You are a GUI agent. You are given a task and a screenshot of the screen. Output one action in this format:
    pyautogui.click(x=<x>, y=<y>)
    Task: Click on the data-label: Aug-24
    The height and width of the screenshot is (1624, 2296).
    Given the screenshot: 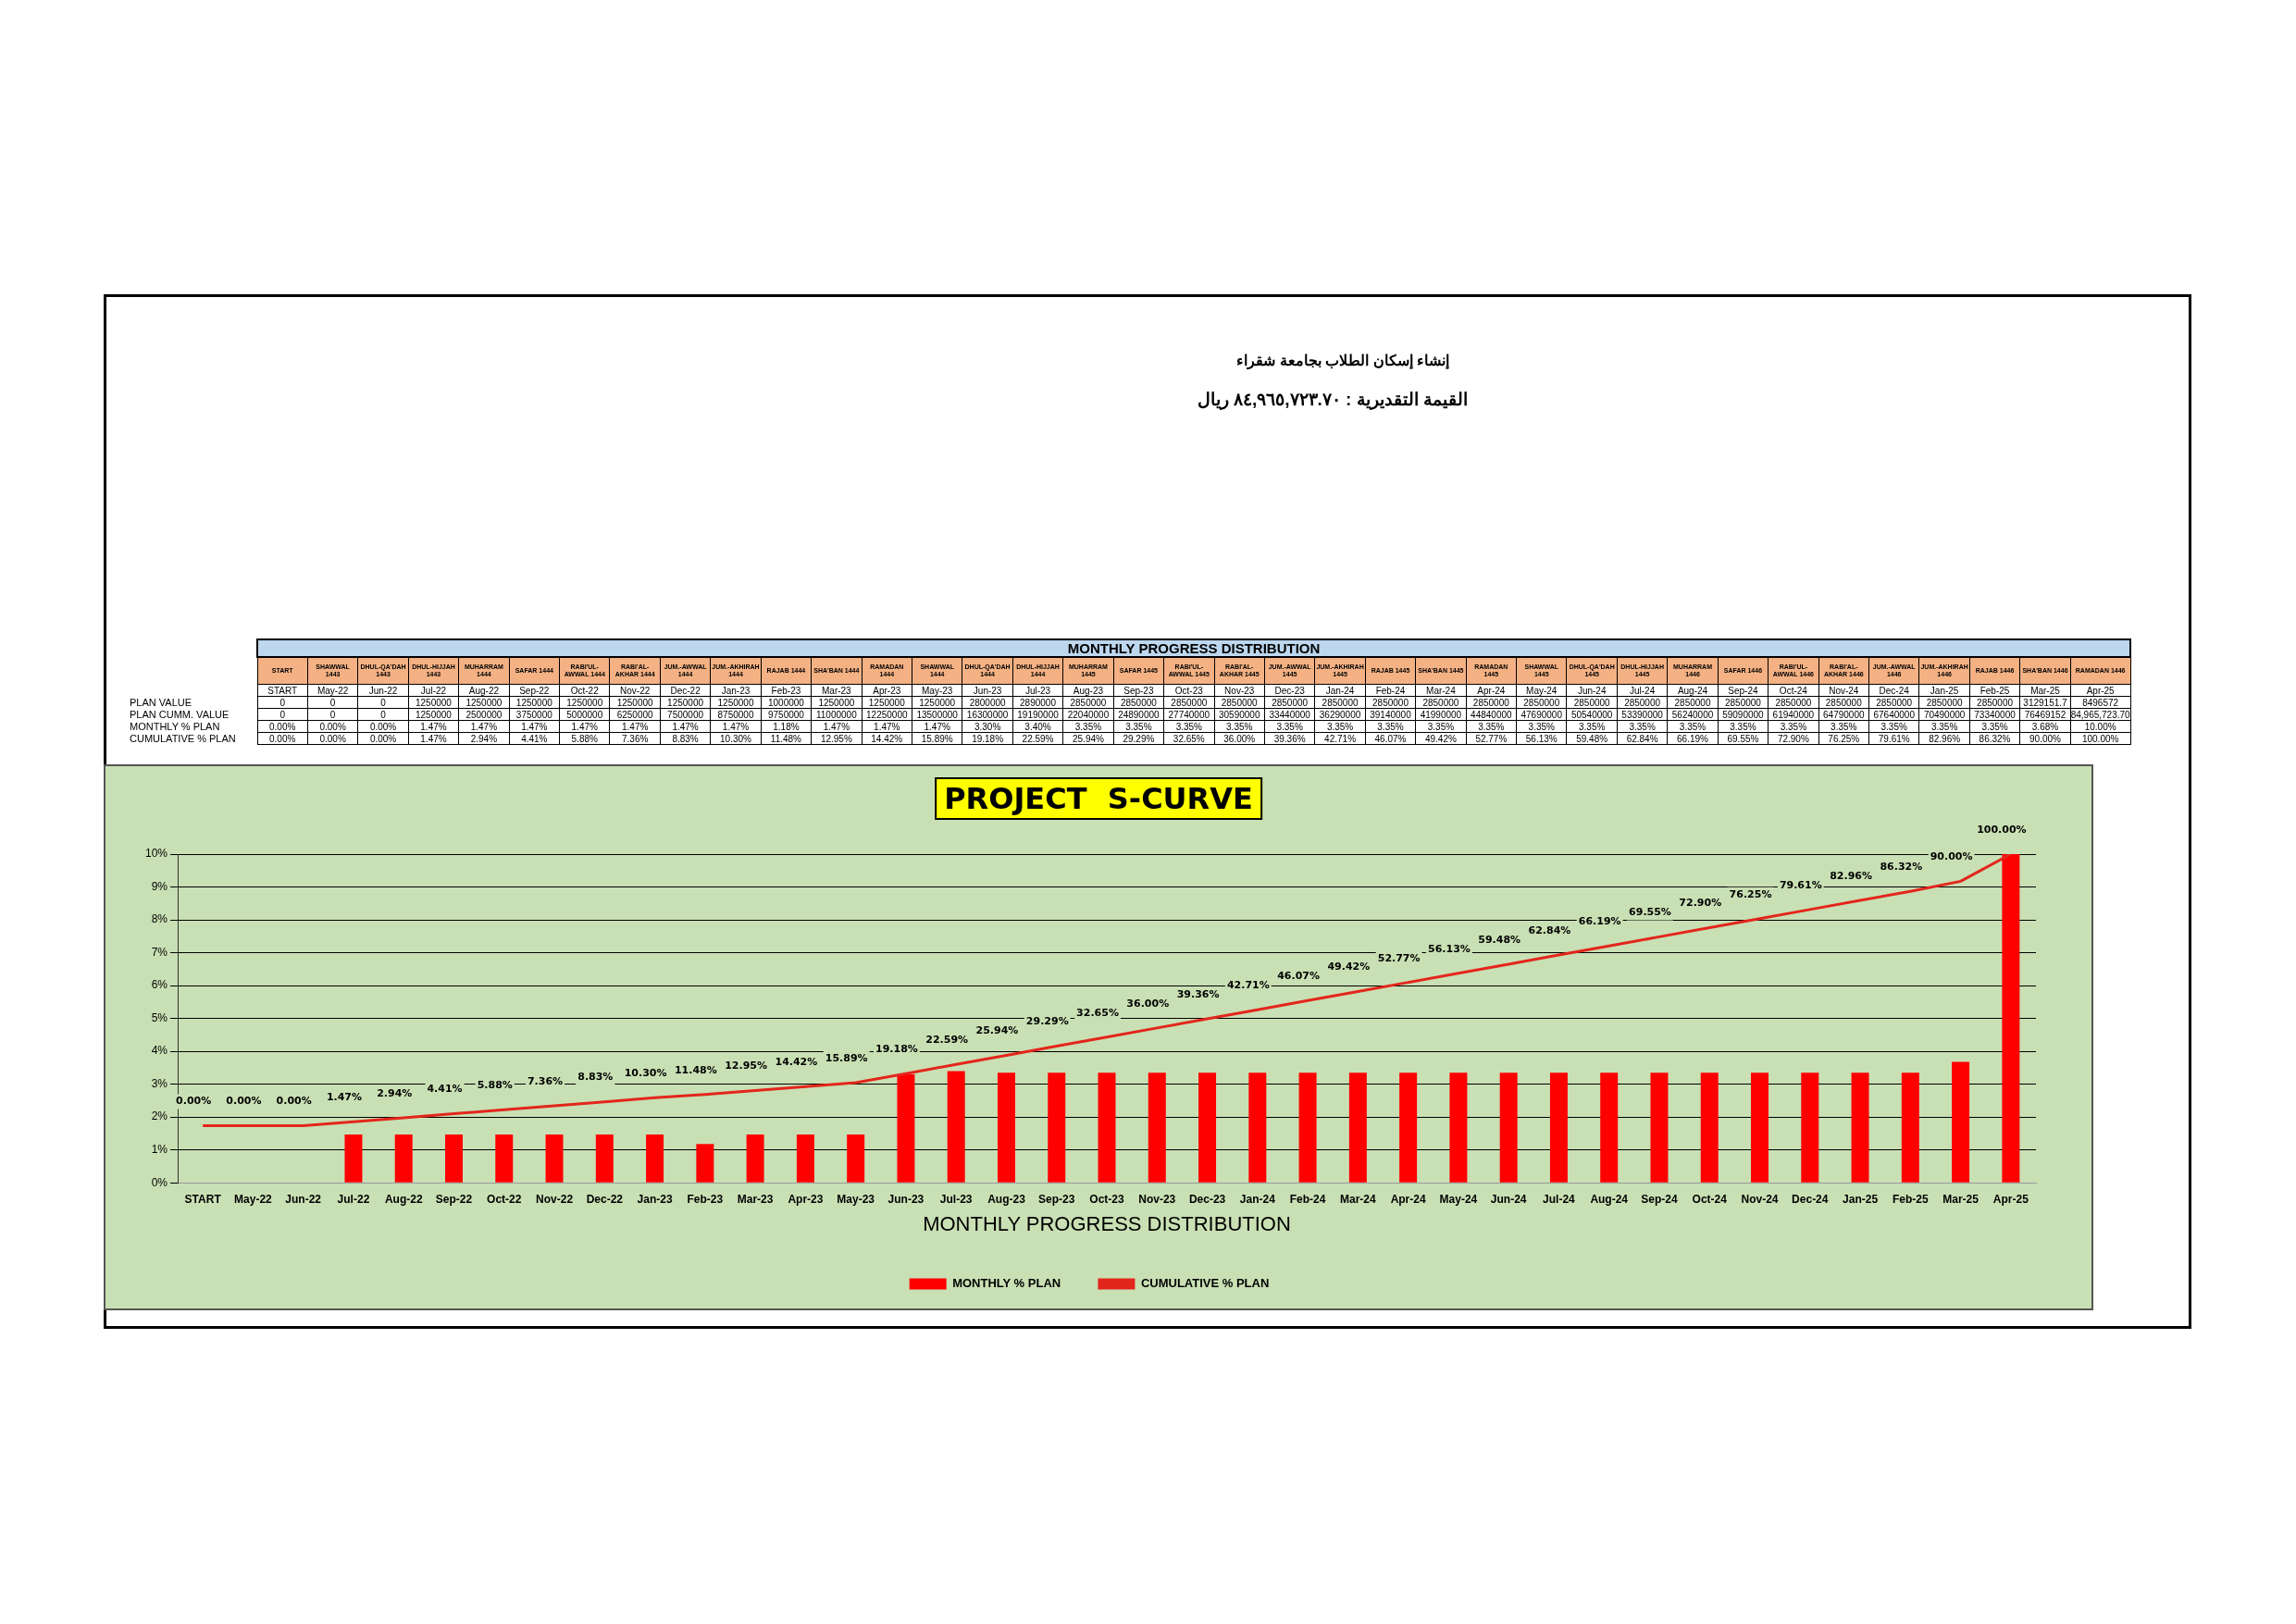 What is the action you would take?
    pyautogui.click(x=1693, y=690)
    